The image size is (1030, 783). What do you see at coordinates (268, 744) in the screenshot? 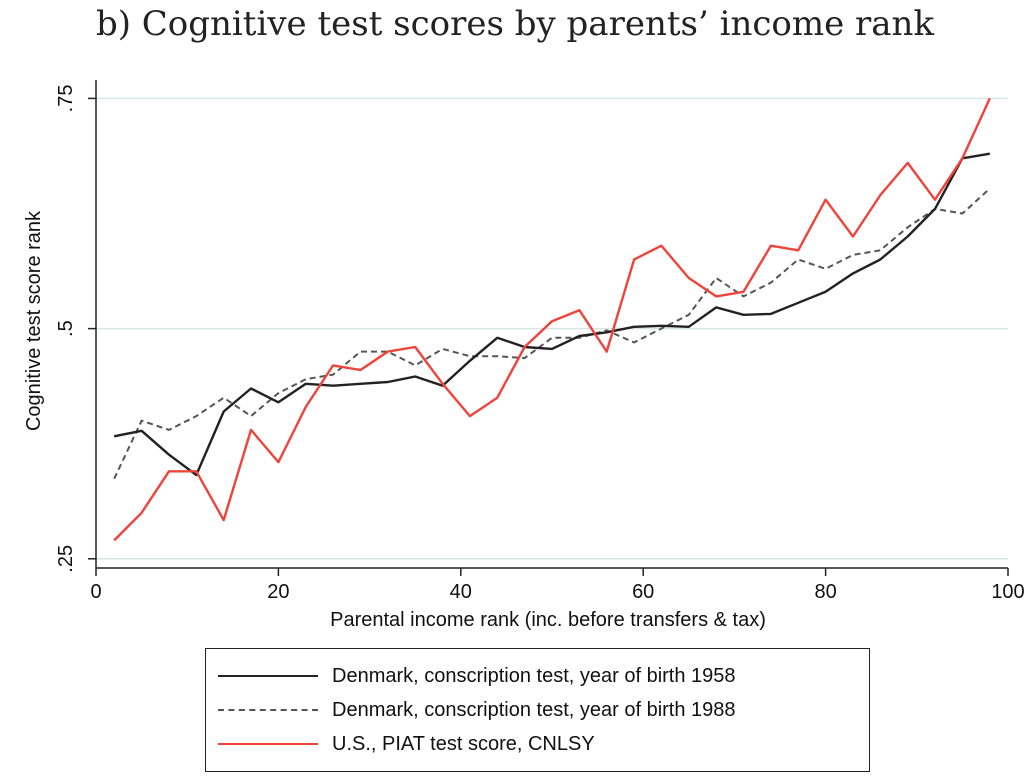
I see `legend-swatch-solid-red` at bounding box center [268, 744].